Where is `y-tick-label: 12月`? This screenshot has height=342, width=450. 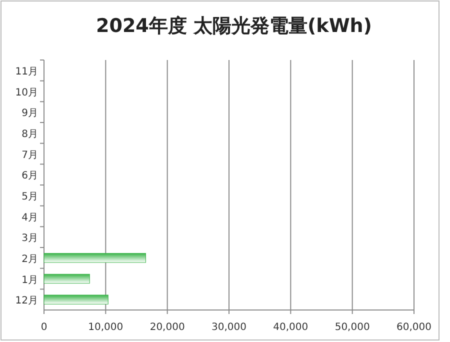
y-tick-label: 12月 is located at coordinates (26, 301).